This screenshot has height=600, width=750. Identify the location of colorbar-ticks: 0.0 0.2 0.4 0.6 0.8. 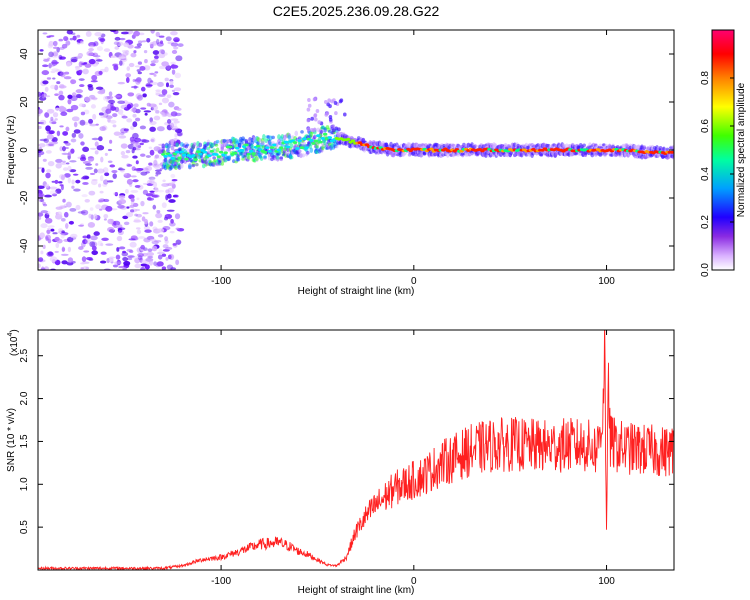
(717, 174).